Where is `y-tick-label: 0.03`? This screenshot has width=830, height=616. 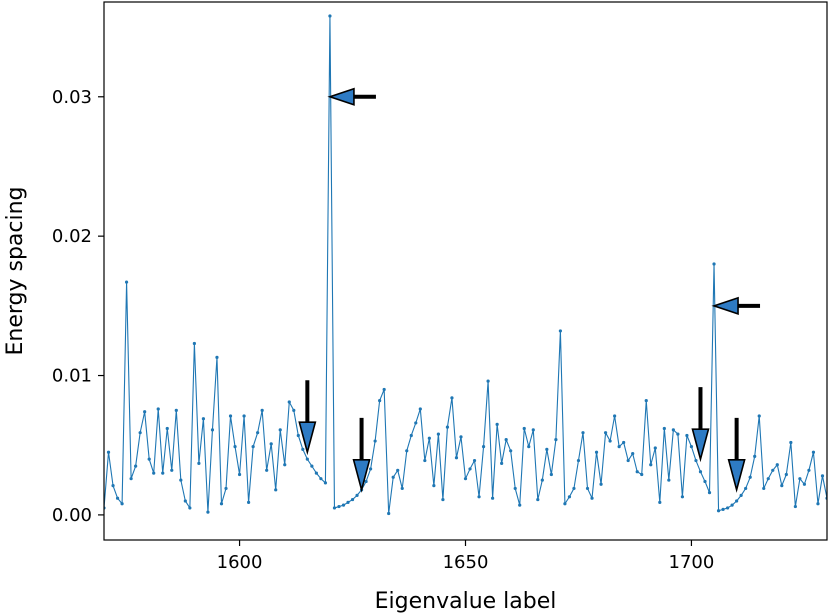
y-tick-label: 0.03 is located at coordinates (72, 97).